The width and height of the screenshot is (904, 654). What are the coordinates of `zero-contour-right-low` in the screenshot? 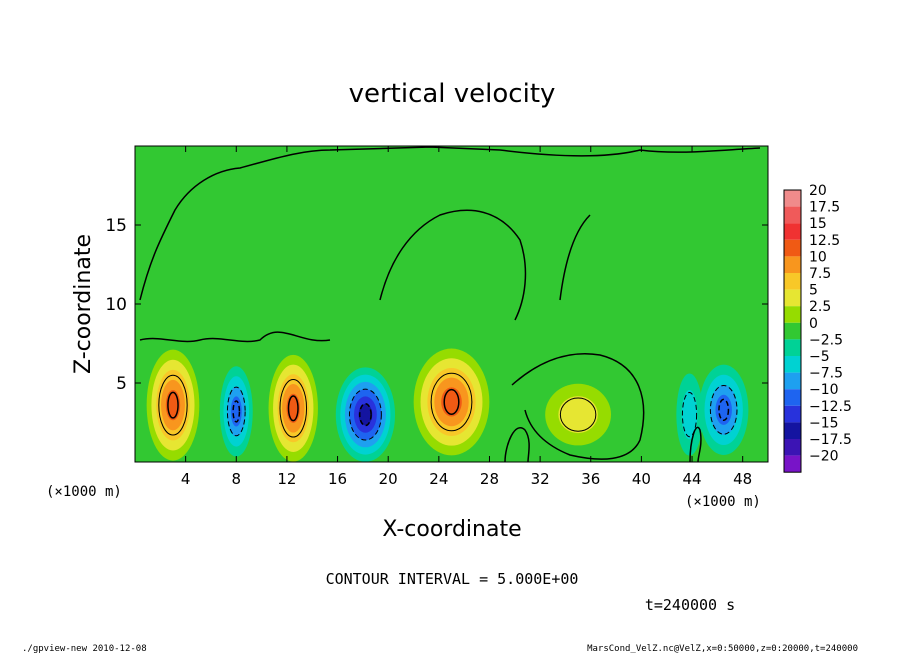 It's located at (695, 444).